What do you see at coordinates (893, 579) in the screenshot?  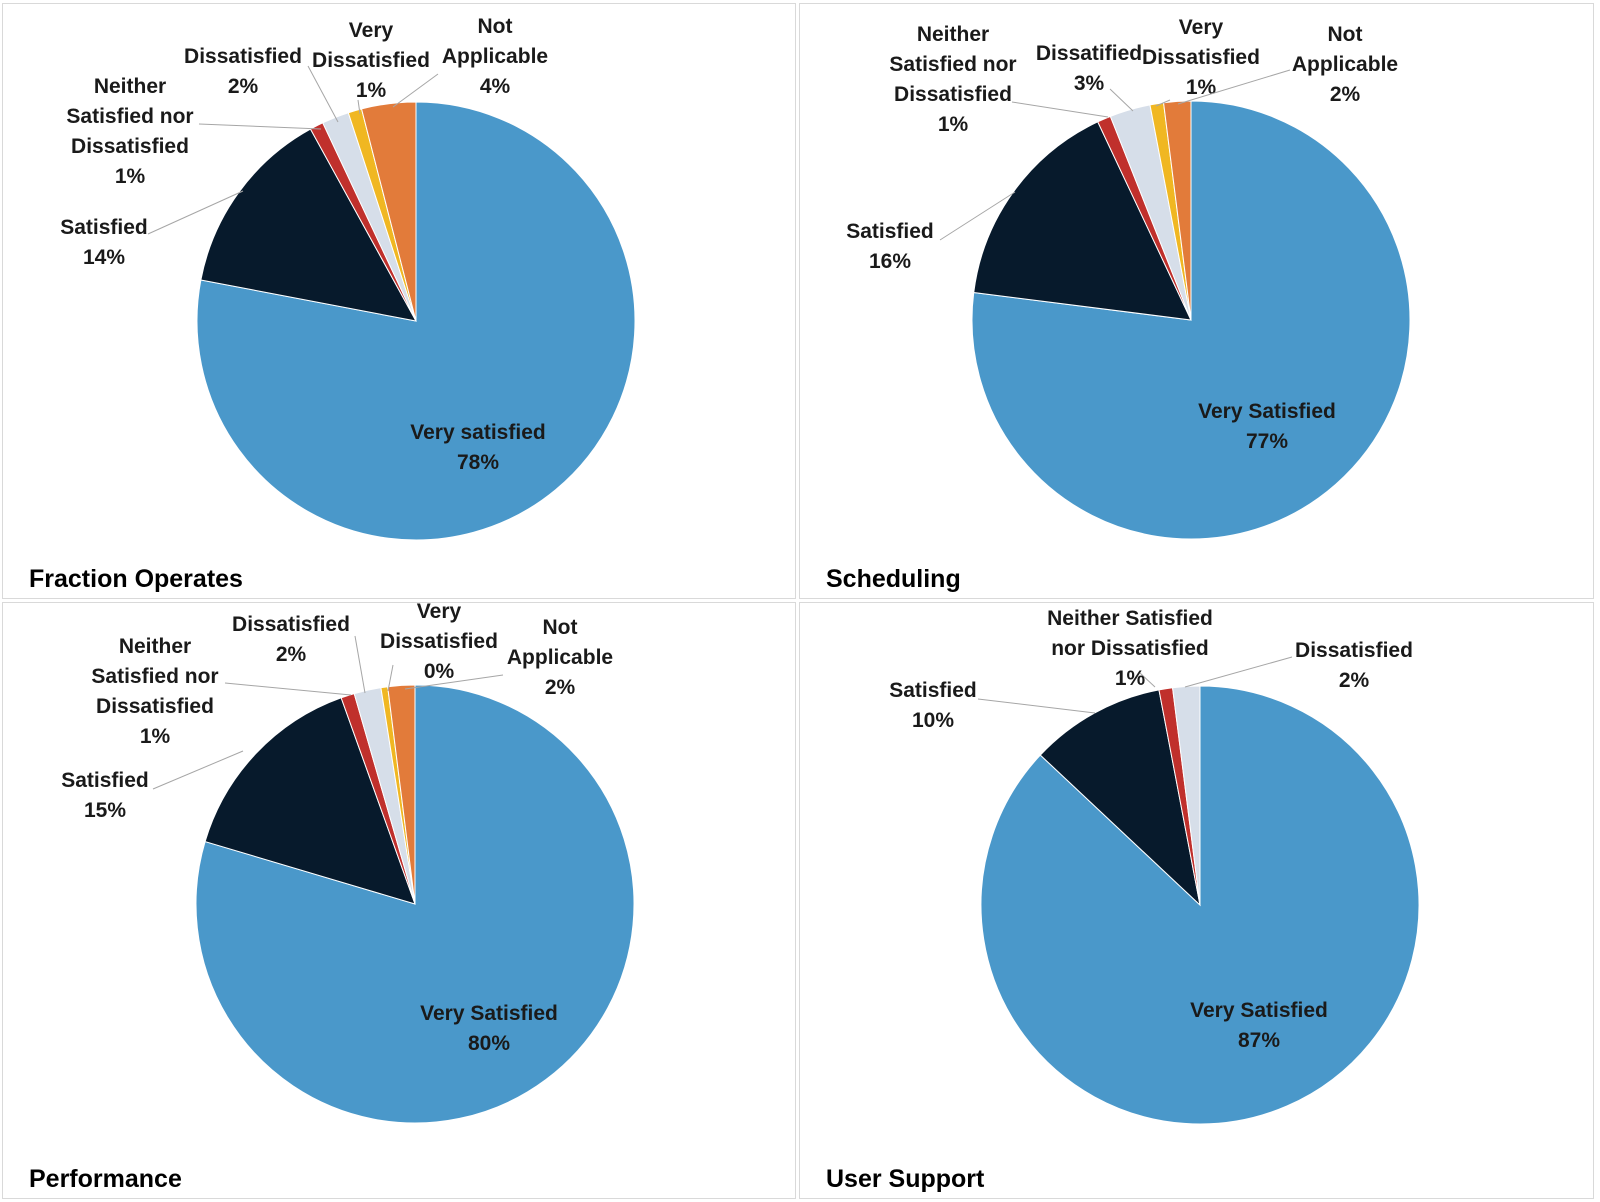 I see `chart-title: Scheduling` at bounding box center [893, 579].